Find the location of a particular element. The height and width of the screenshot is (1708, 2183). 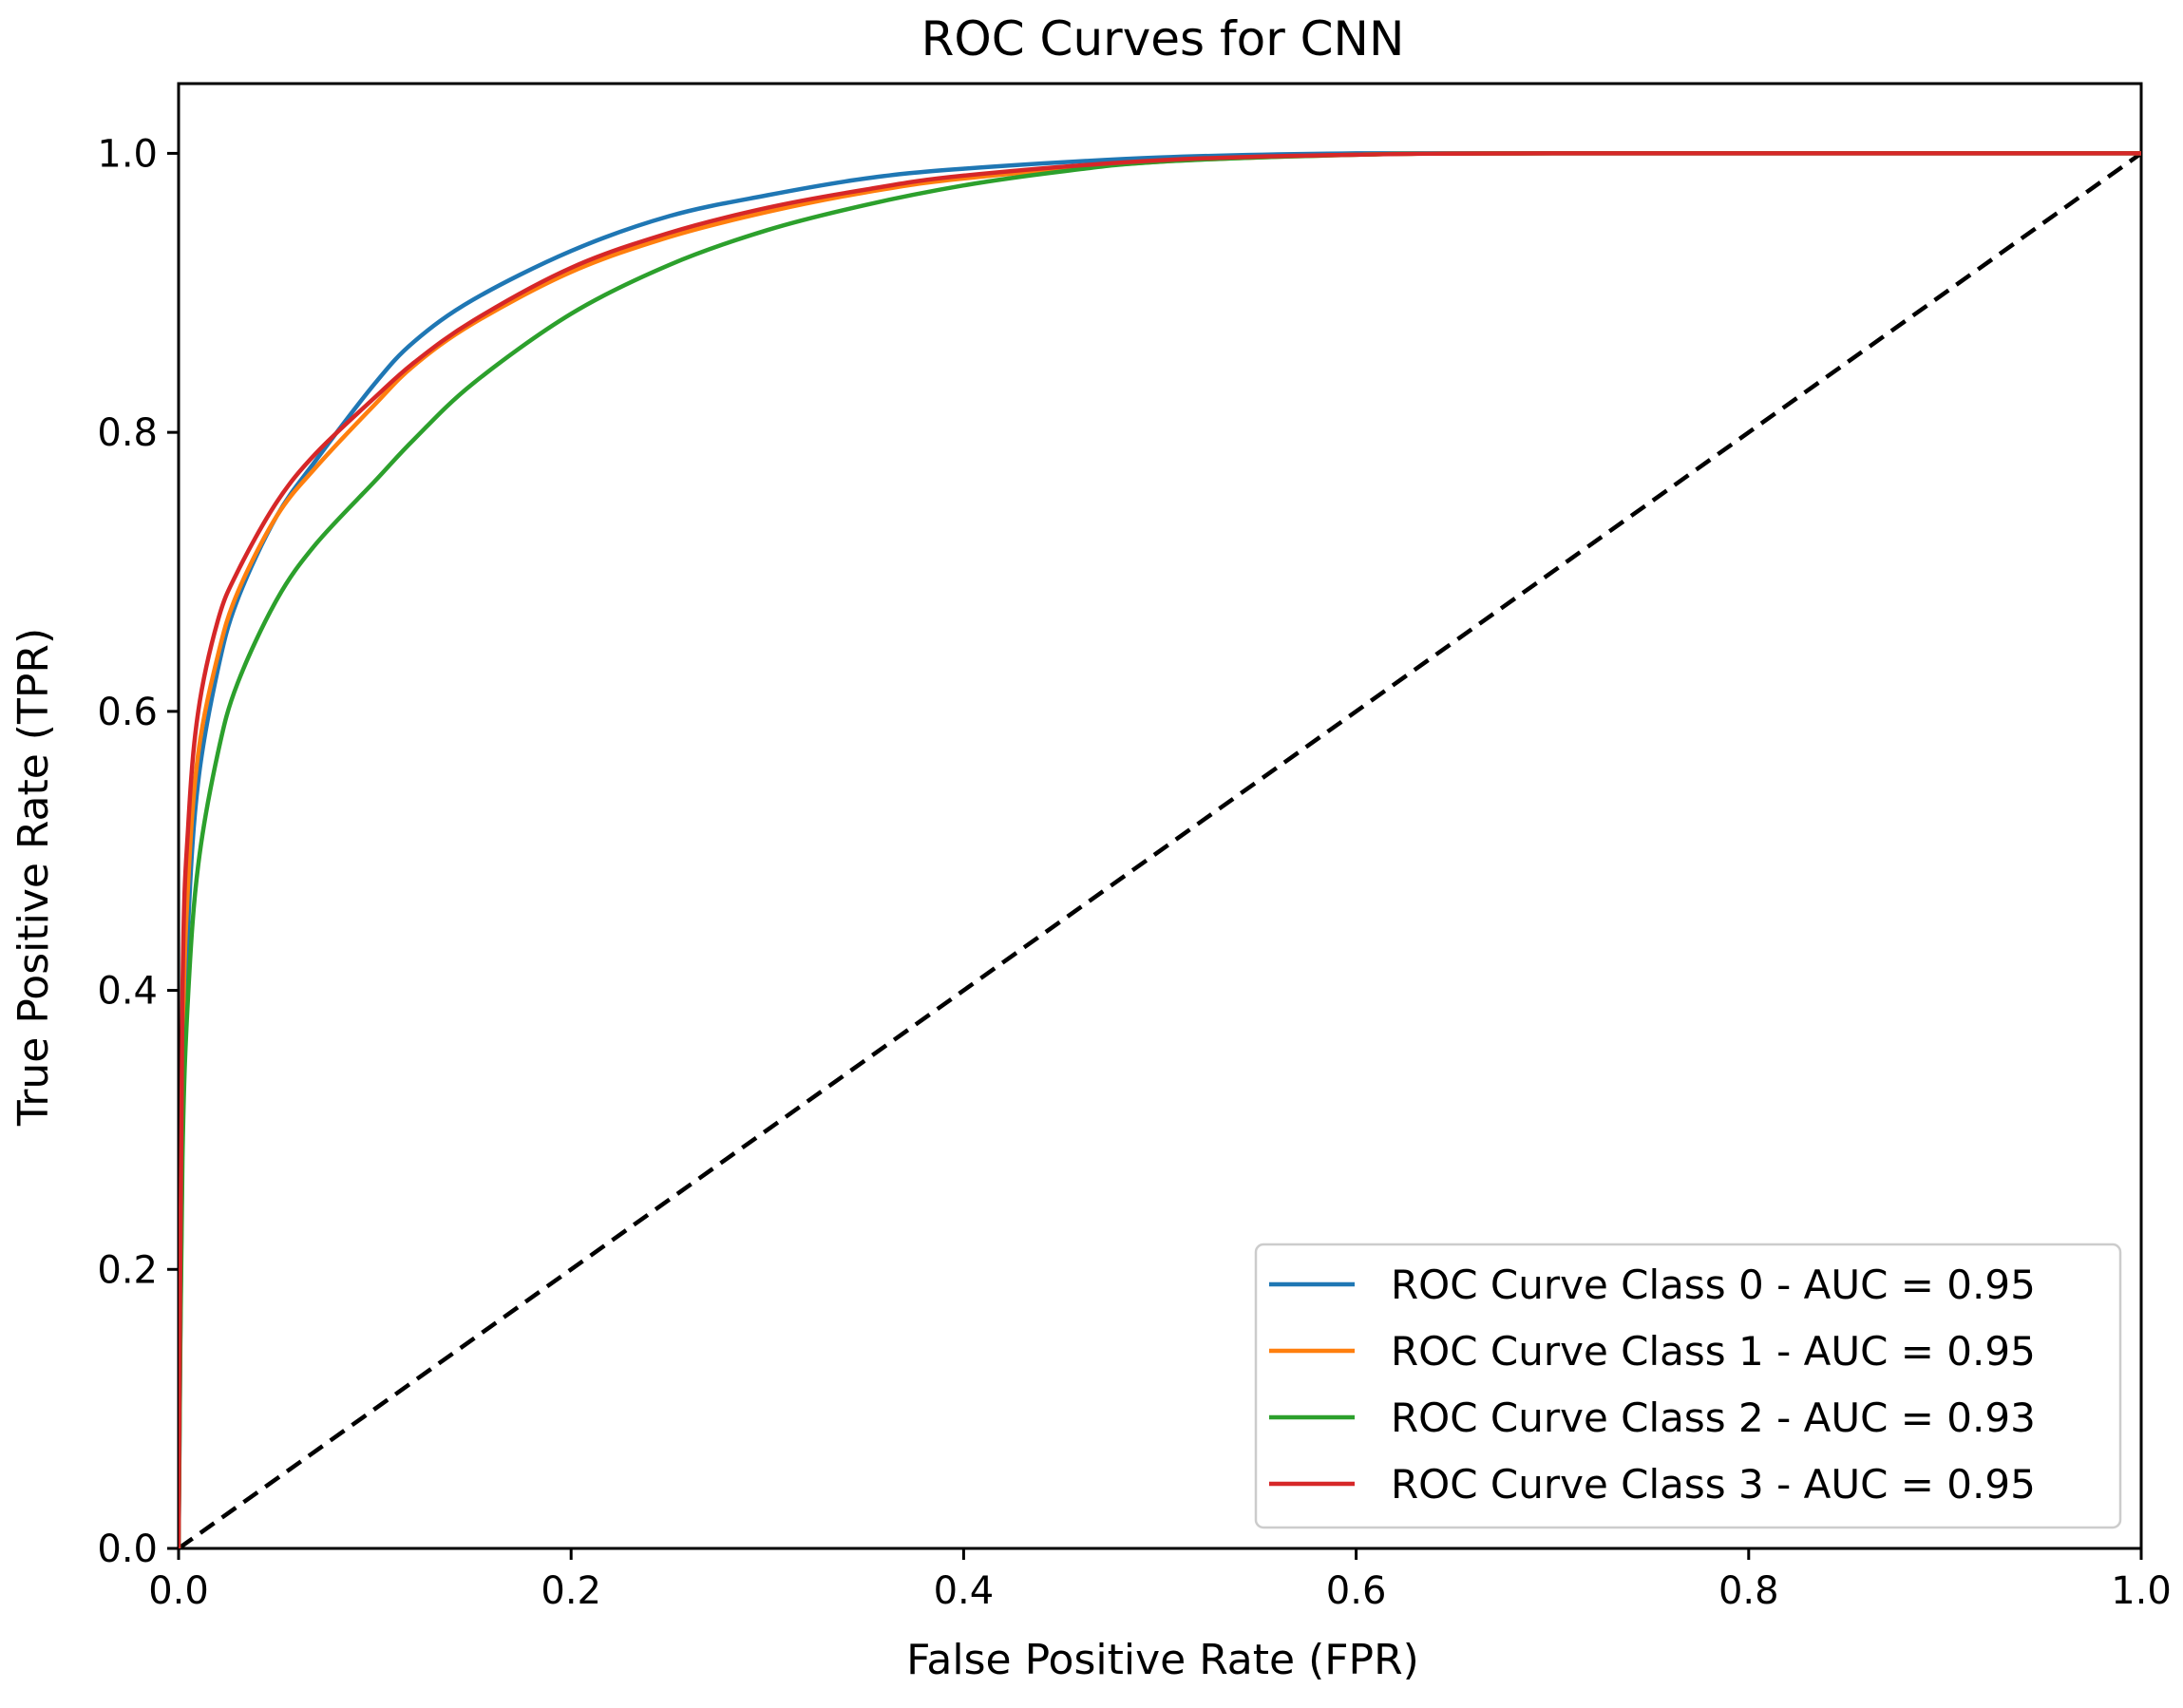

x-tick-label: 1.0 is located at coordinates (2141, 1591).